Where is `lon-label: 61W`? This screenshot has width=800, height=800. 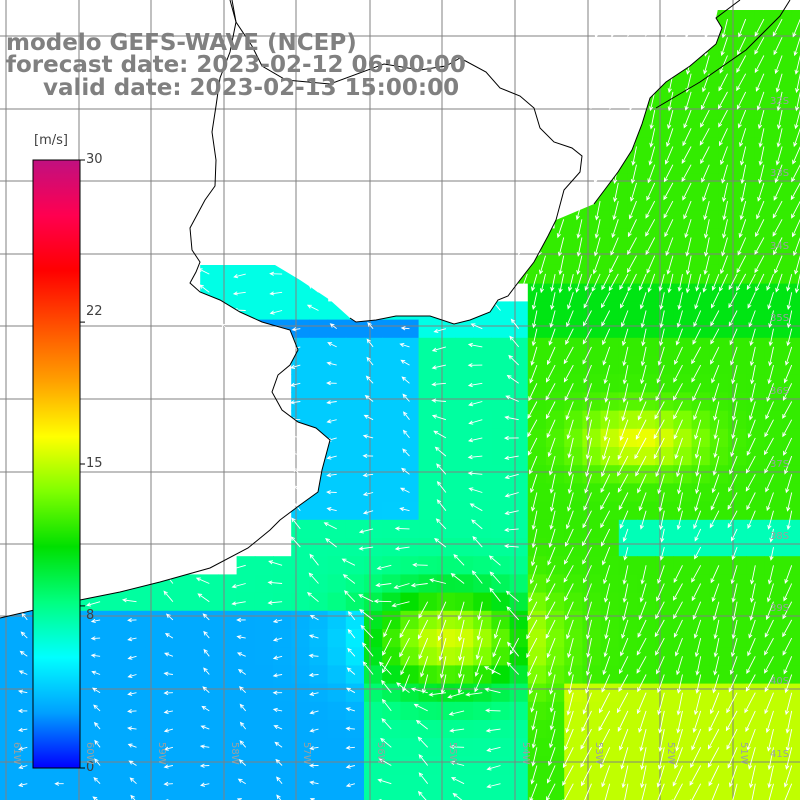
lon-label: 61W is located at coordinates (16, 753).